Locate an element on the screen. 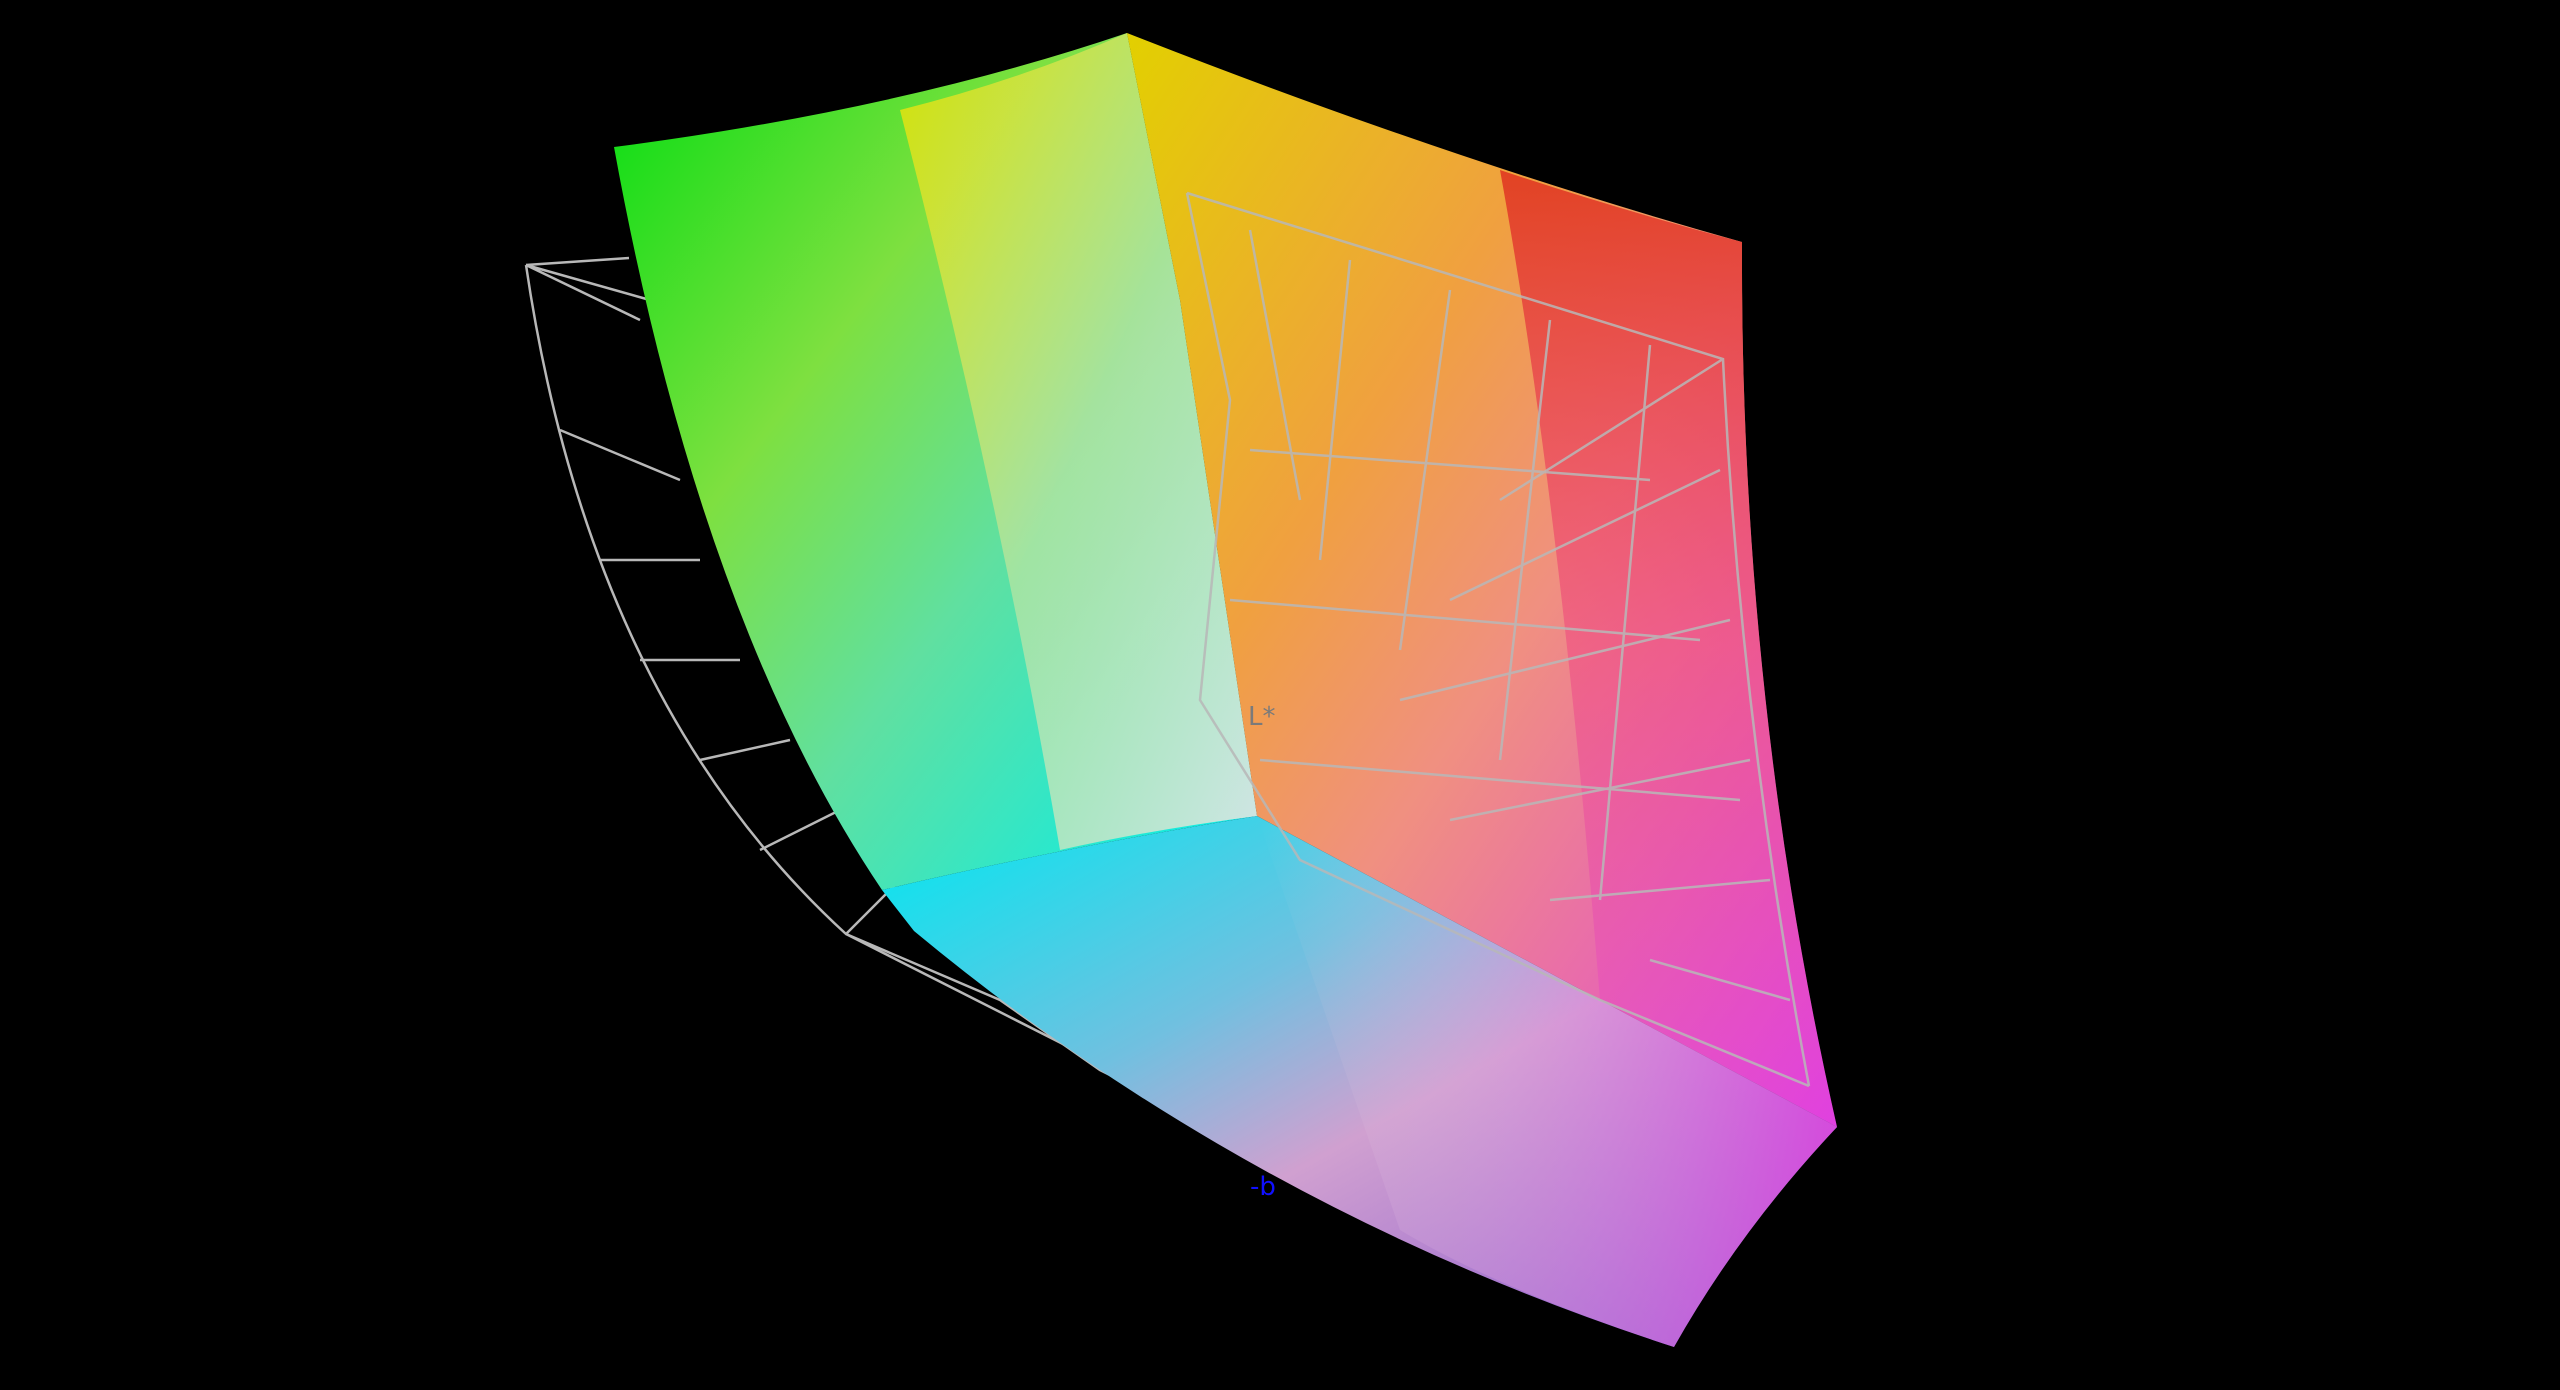  l-star-axis-label: L* is located at coordinates (1262, 717).